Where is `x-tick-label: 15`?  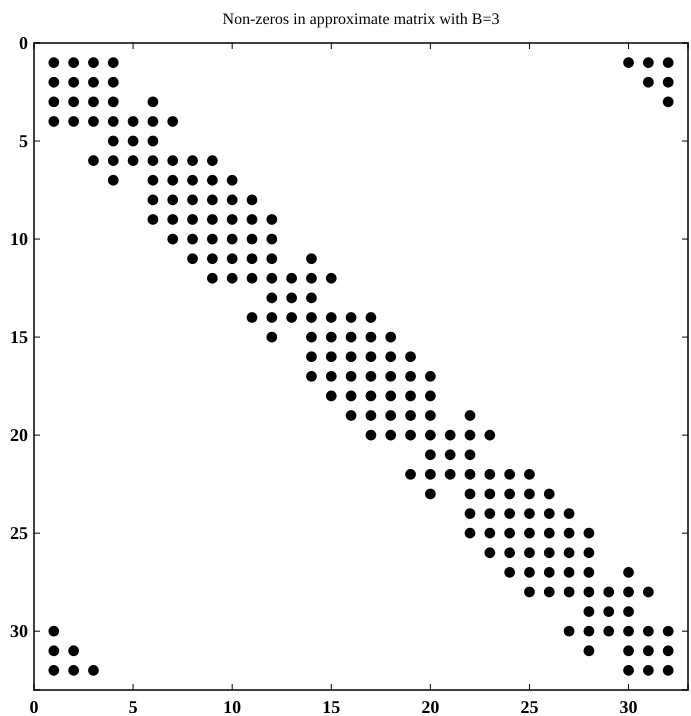 x-tick-label: 15 is located at coordinates (331, 706).